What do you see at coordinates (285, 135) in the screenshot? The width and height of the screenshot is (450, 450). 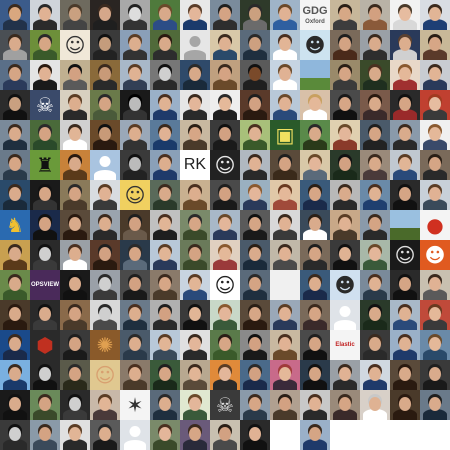 I see `cartoon-avatar: ▣` at bounding box center [285, 135].